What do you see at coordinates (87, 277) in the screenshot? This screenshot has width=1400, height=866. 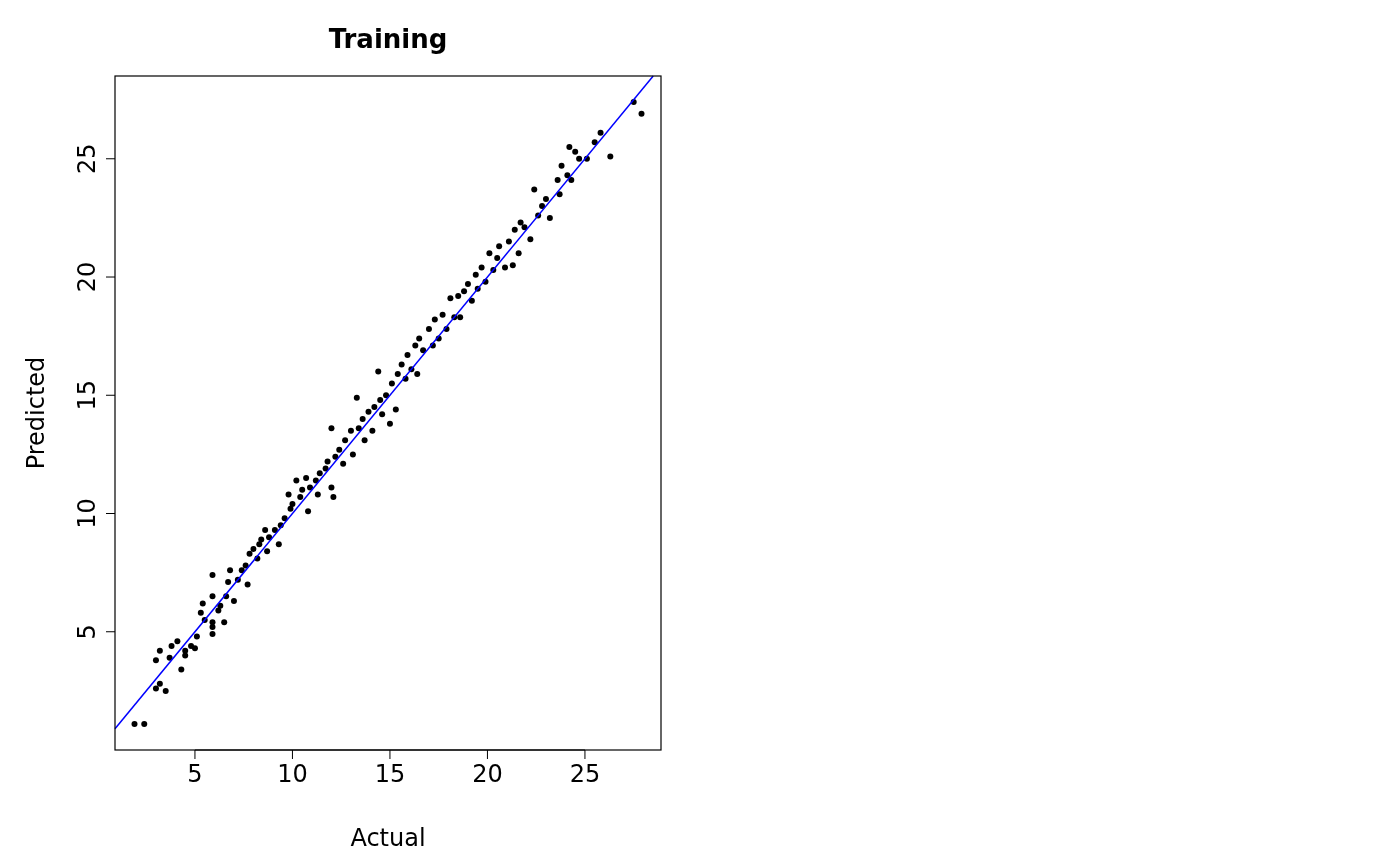 I see `y-tick-label: 20` at bounding box center [87, 277].